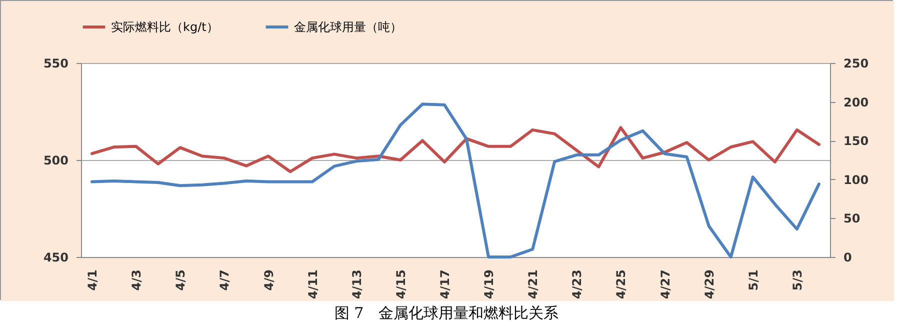  I want to click on x-tick-label: 4/3, so click(137, 280).